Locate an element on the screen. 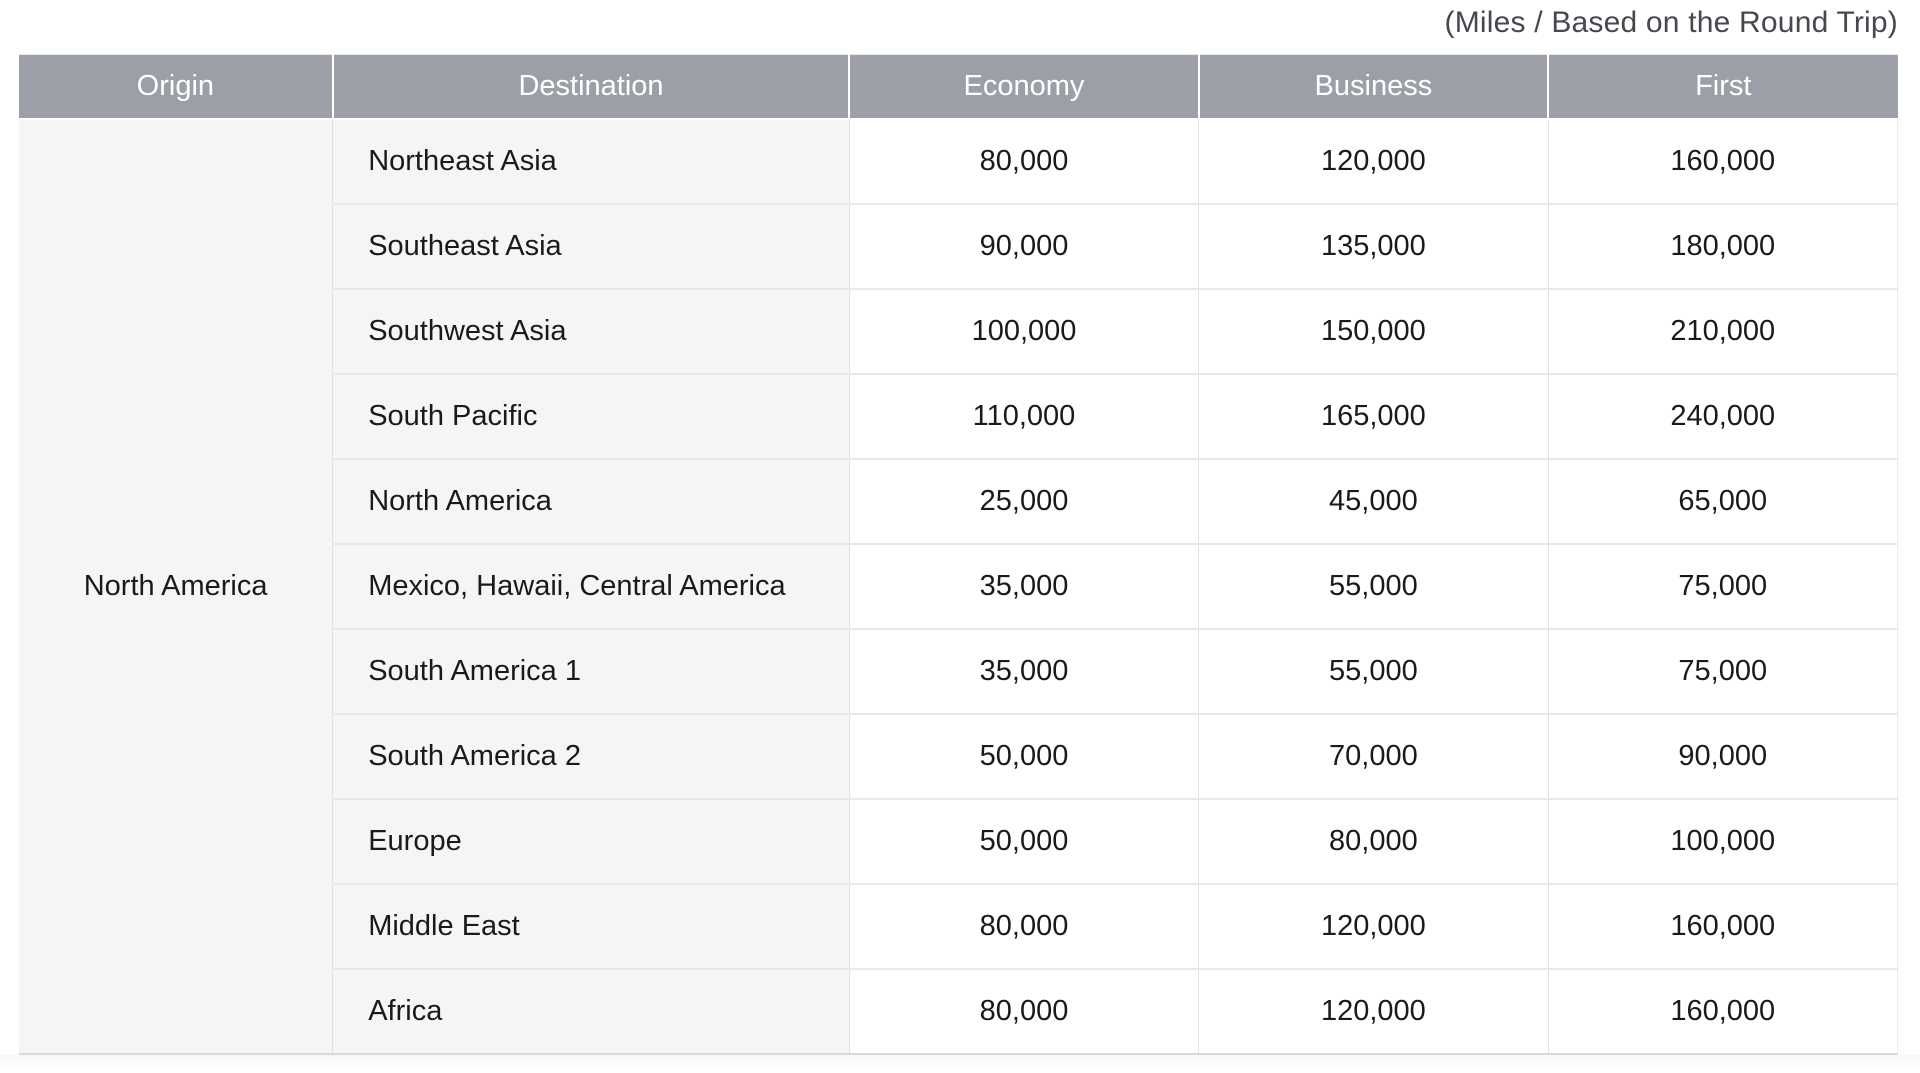  table-row: Middle East 80,000 120,000 160,000 is located at coordinates (959, 926).